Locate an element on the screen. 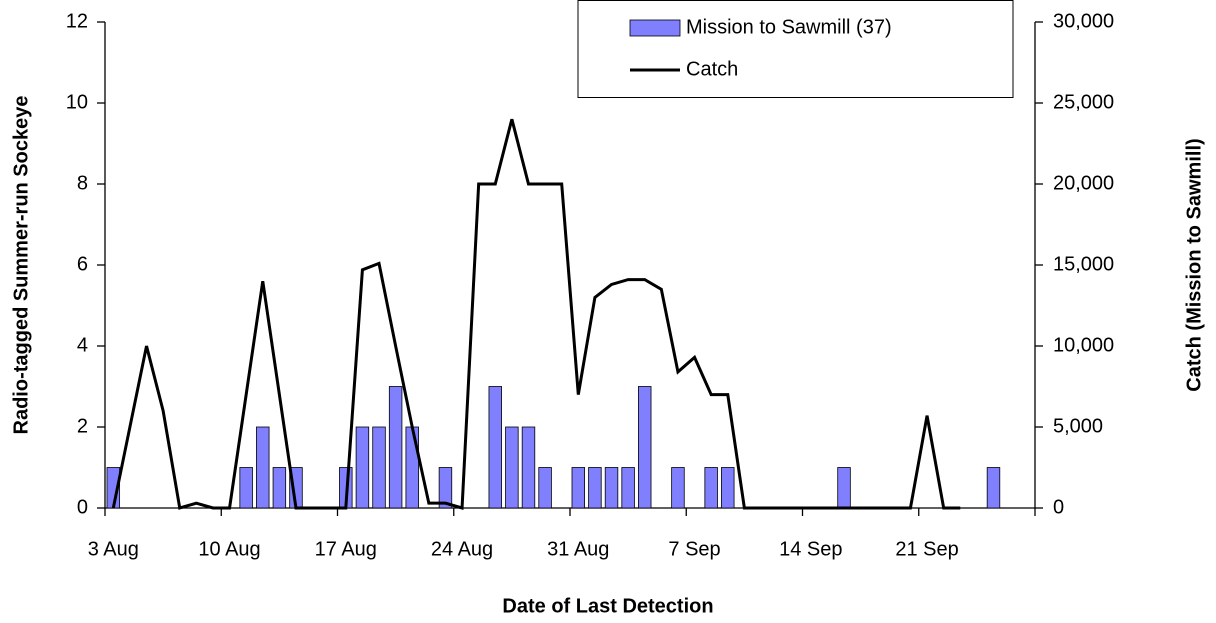  x-tick-label: 31 Aug is located at coordinates (578, 549).